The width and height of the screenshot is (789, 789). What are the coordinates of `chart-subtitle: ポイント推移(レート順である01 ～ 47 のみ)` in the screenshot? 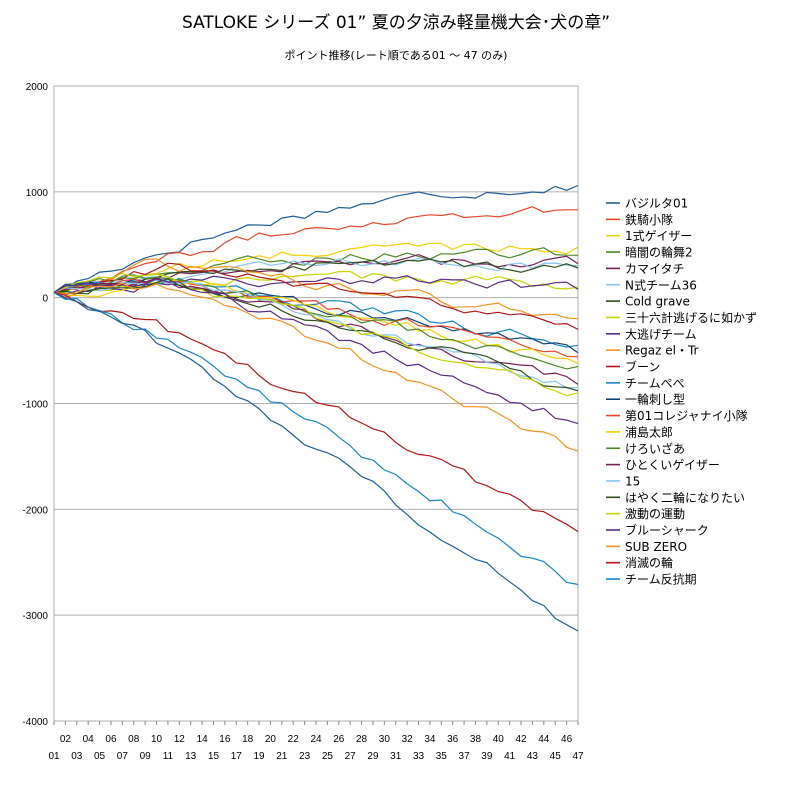 It's located at (396, 55).